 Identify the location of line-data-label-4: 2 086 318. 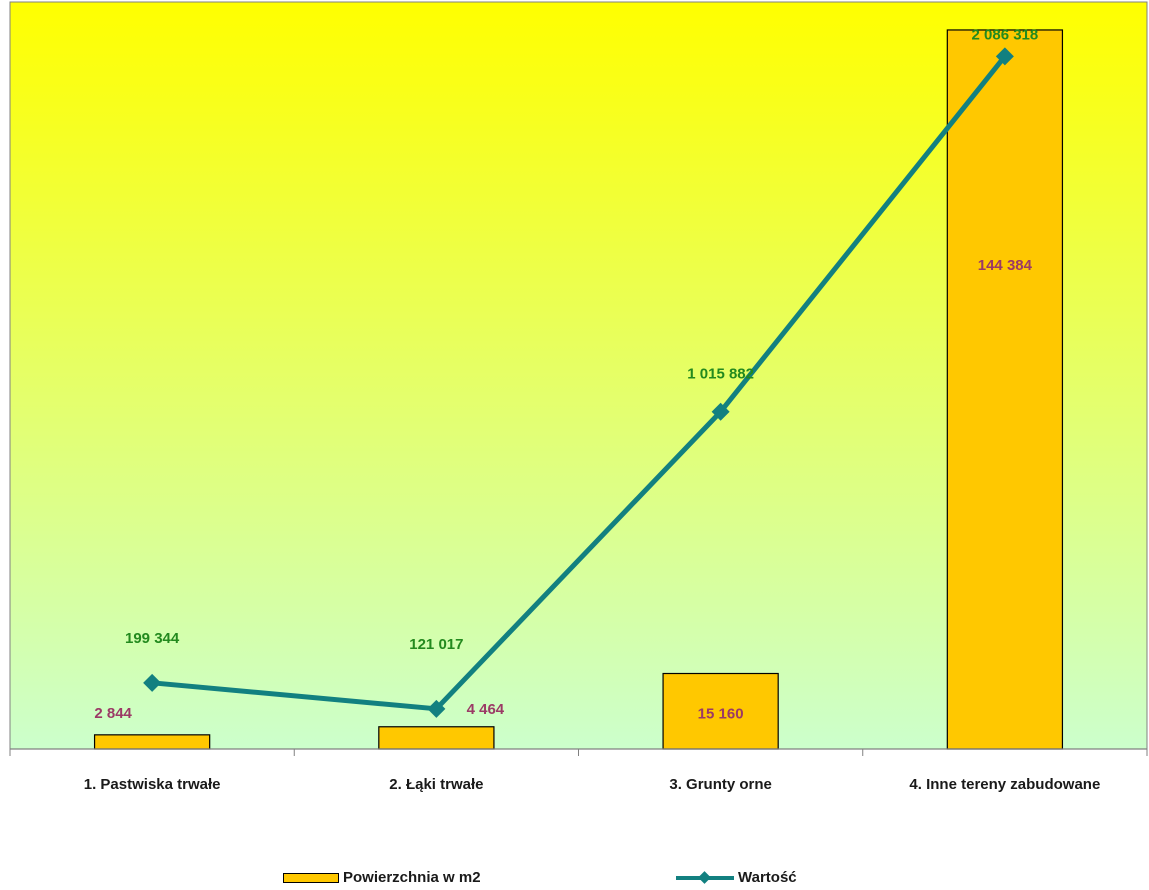
(1005, 34).